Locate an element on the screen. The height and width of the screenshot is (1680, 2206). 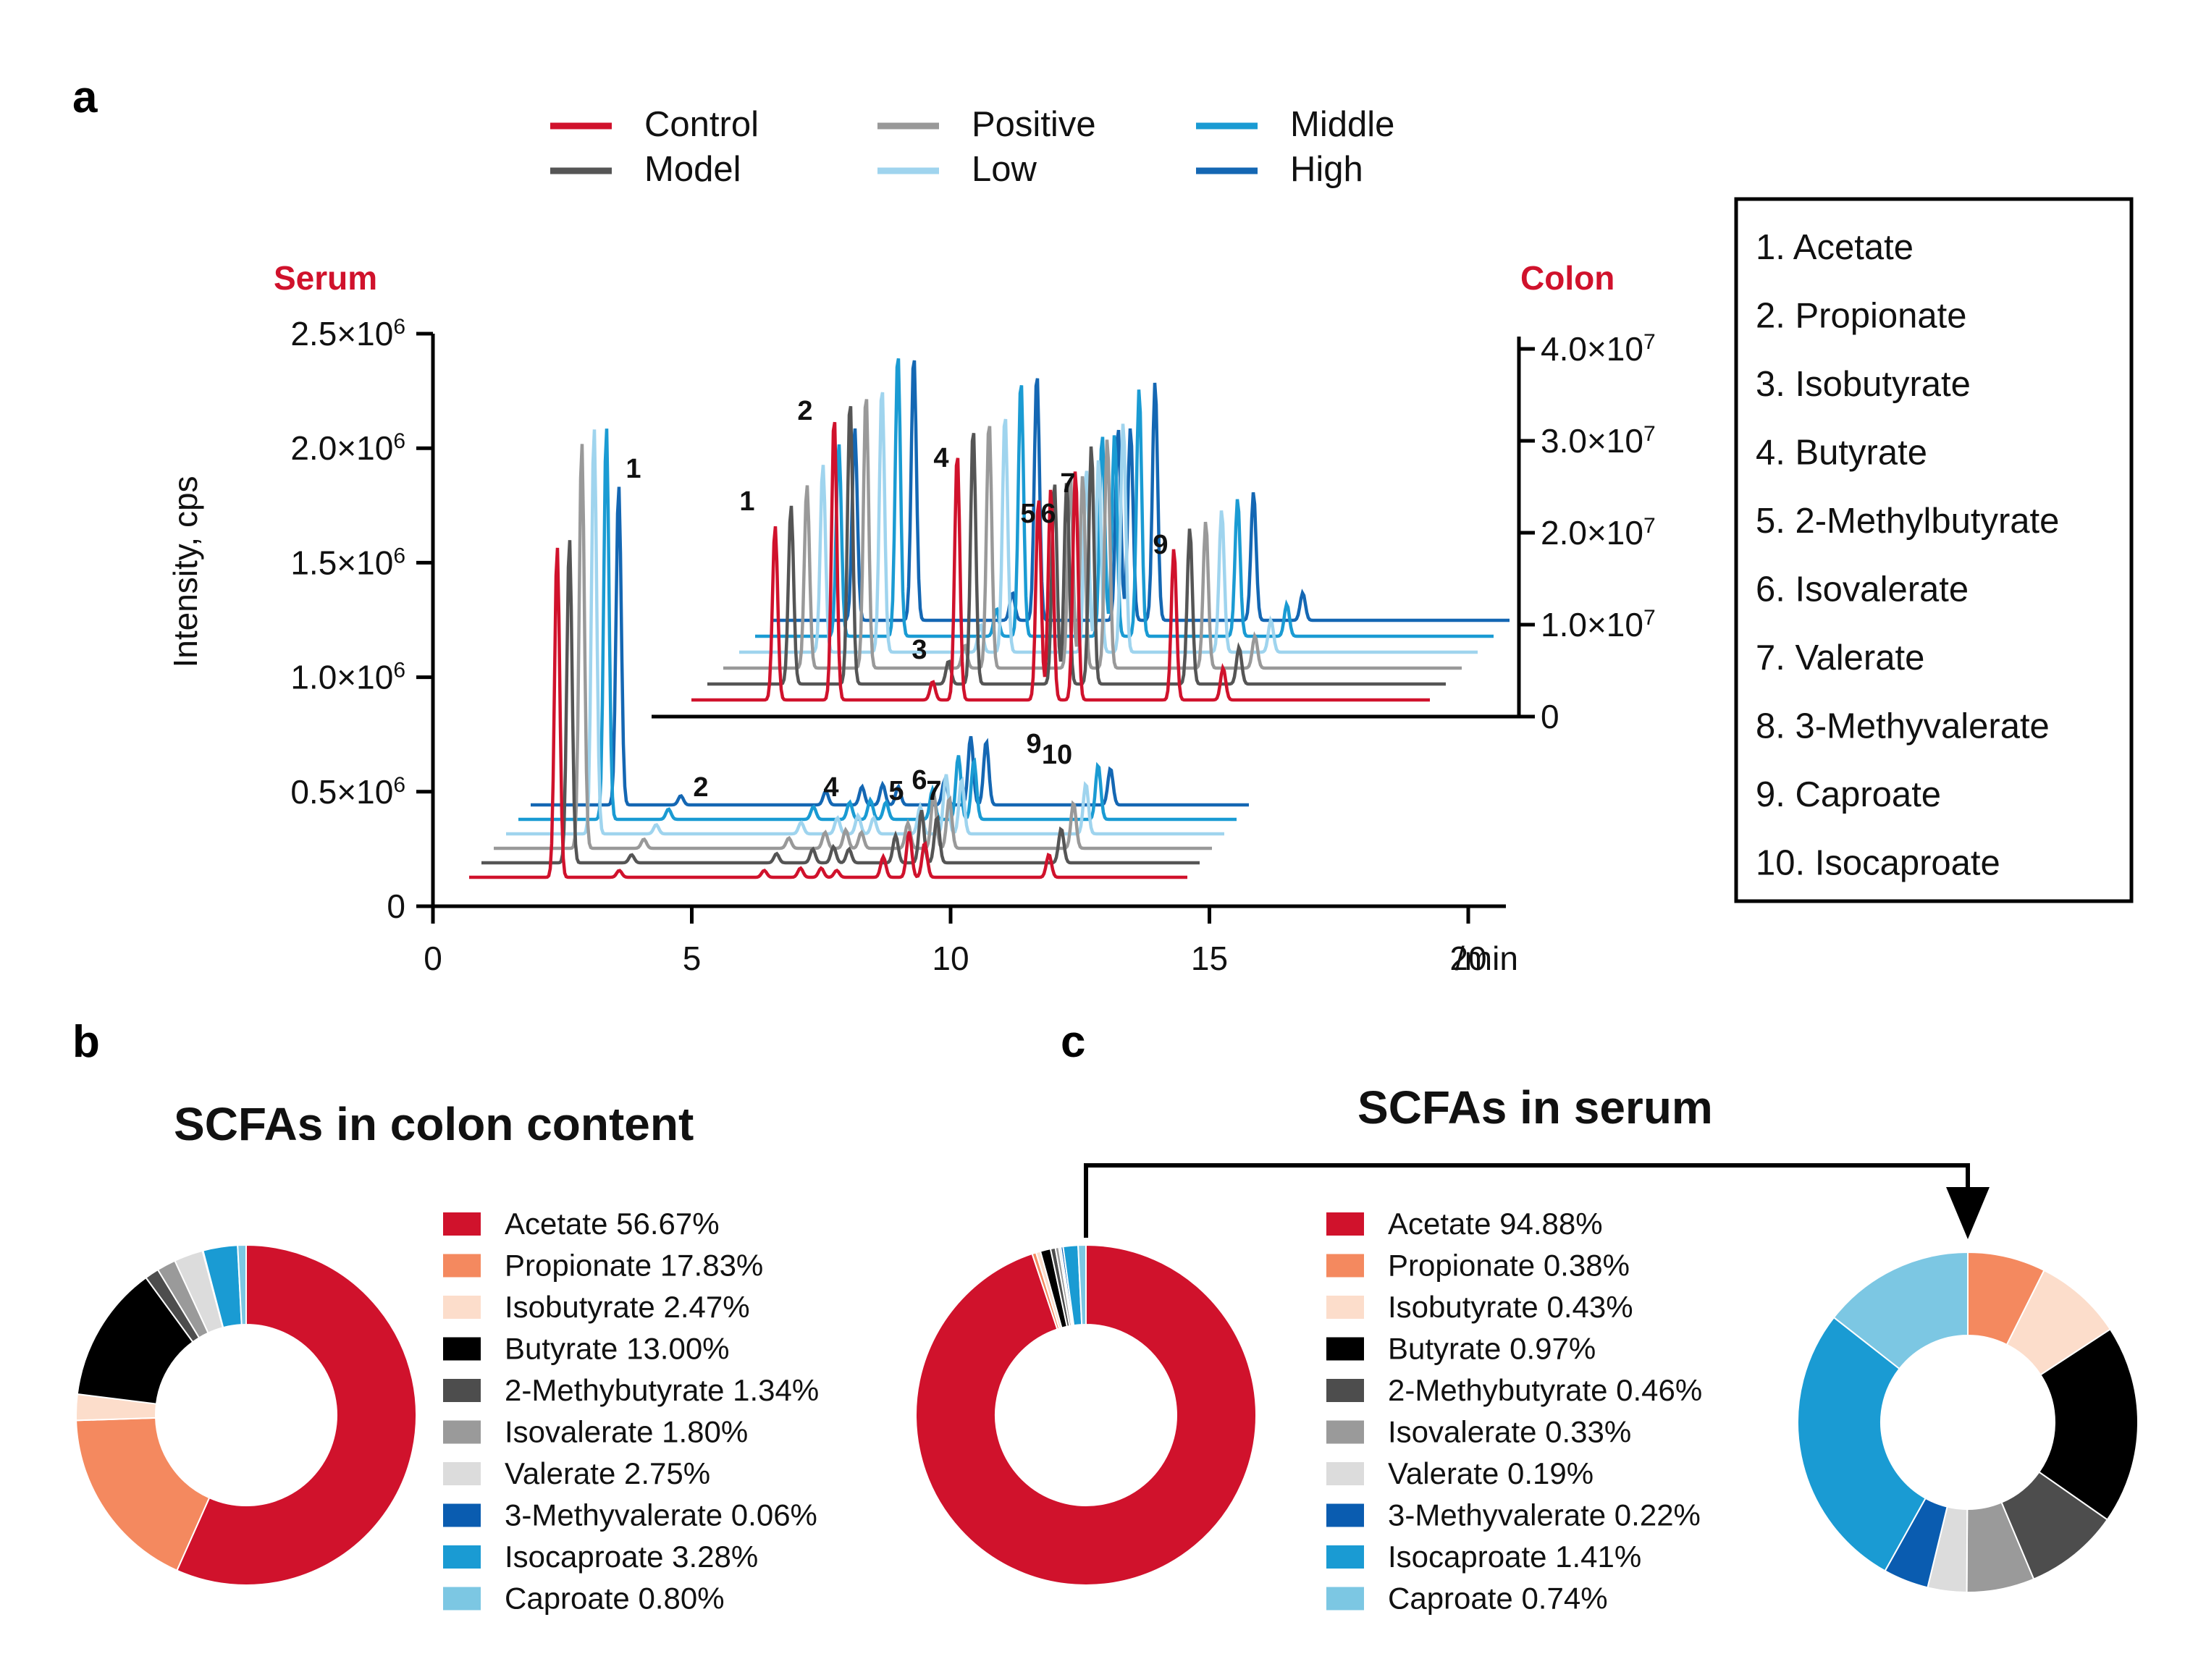
serum-trace-positive is located at coordinates (853, 647).